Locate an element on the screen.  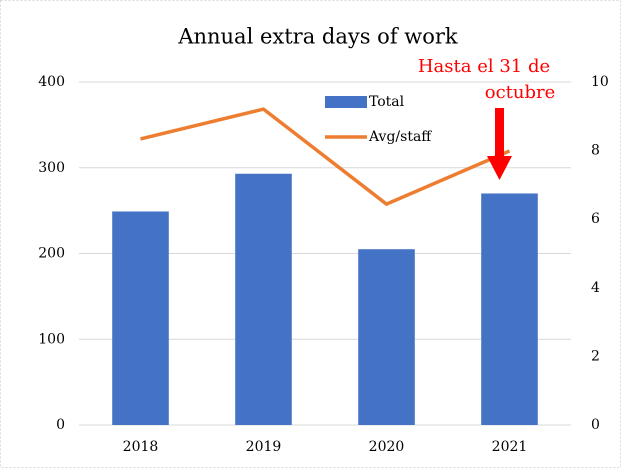
x-tick-label: 2020 is located at coordinates (387, 447).